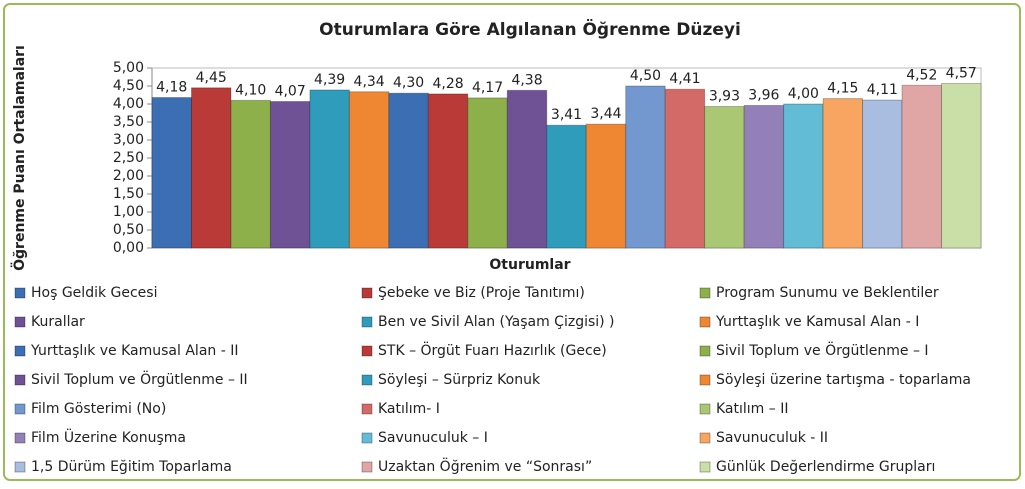 Image resolution: width=1025 pixels, height=489 pixels. Describe the element at coordinates (128, 104) in the screenshot. I see `y-tick-label: 4,00` at that location.